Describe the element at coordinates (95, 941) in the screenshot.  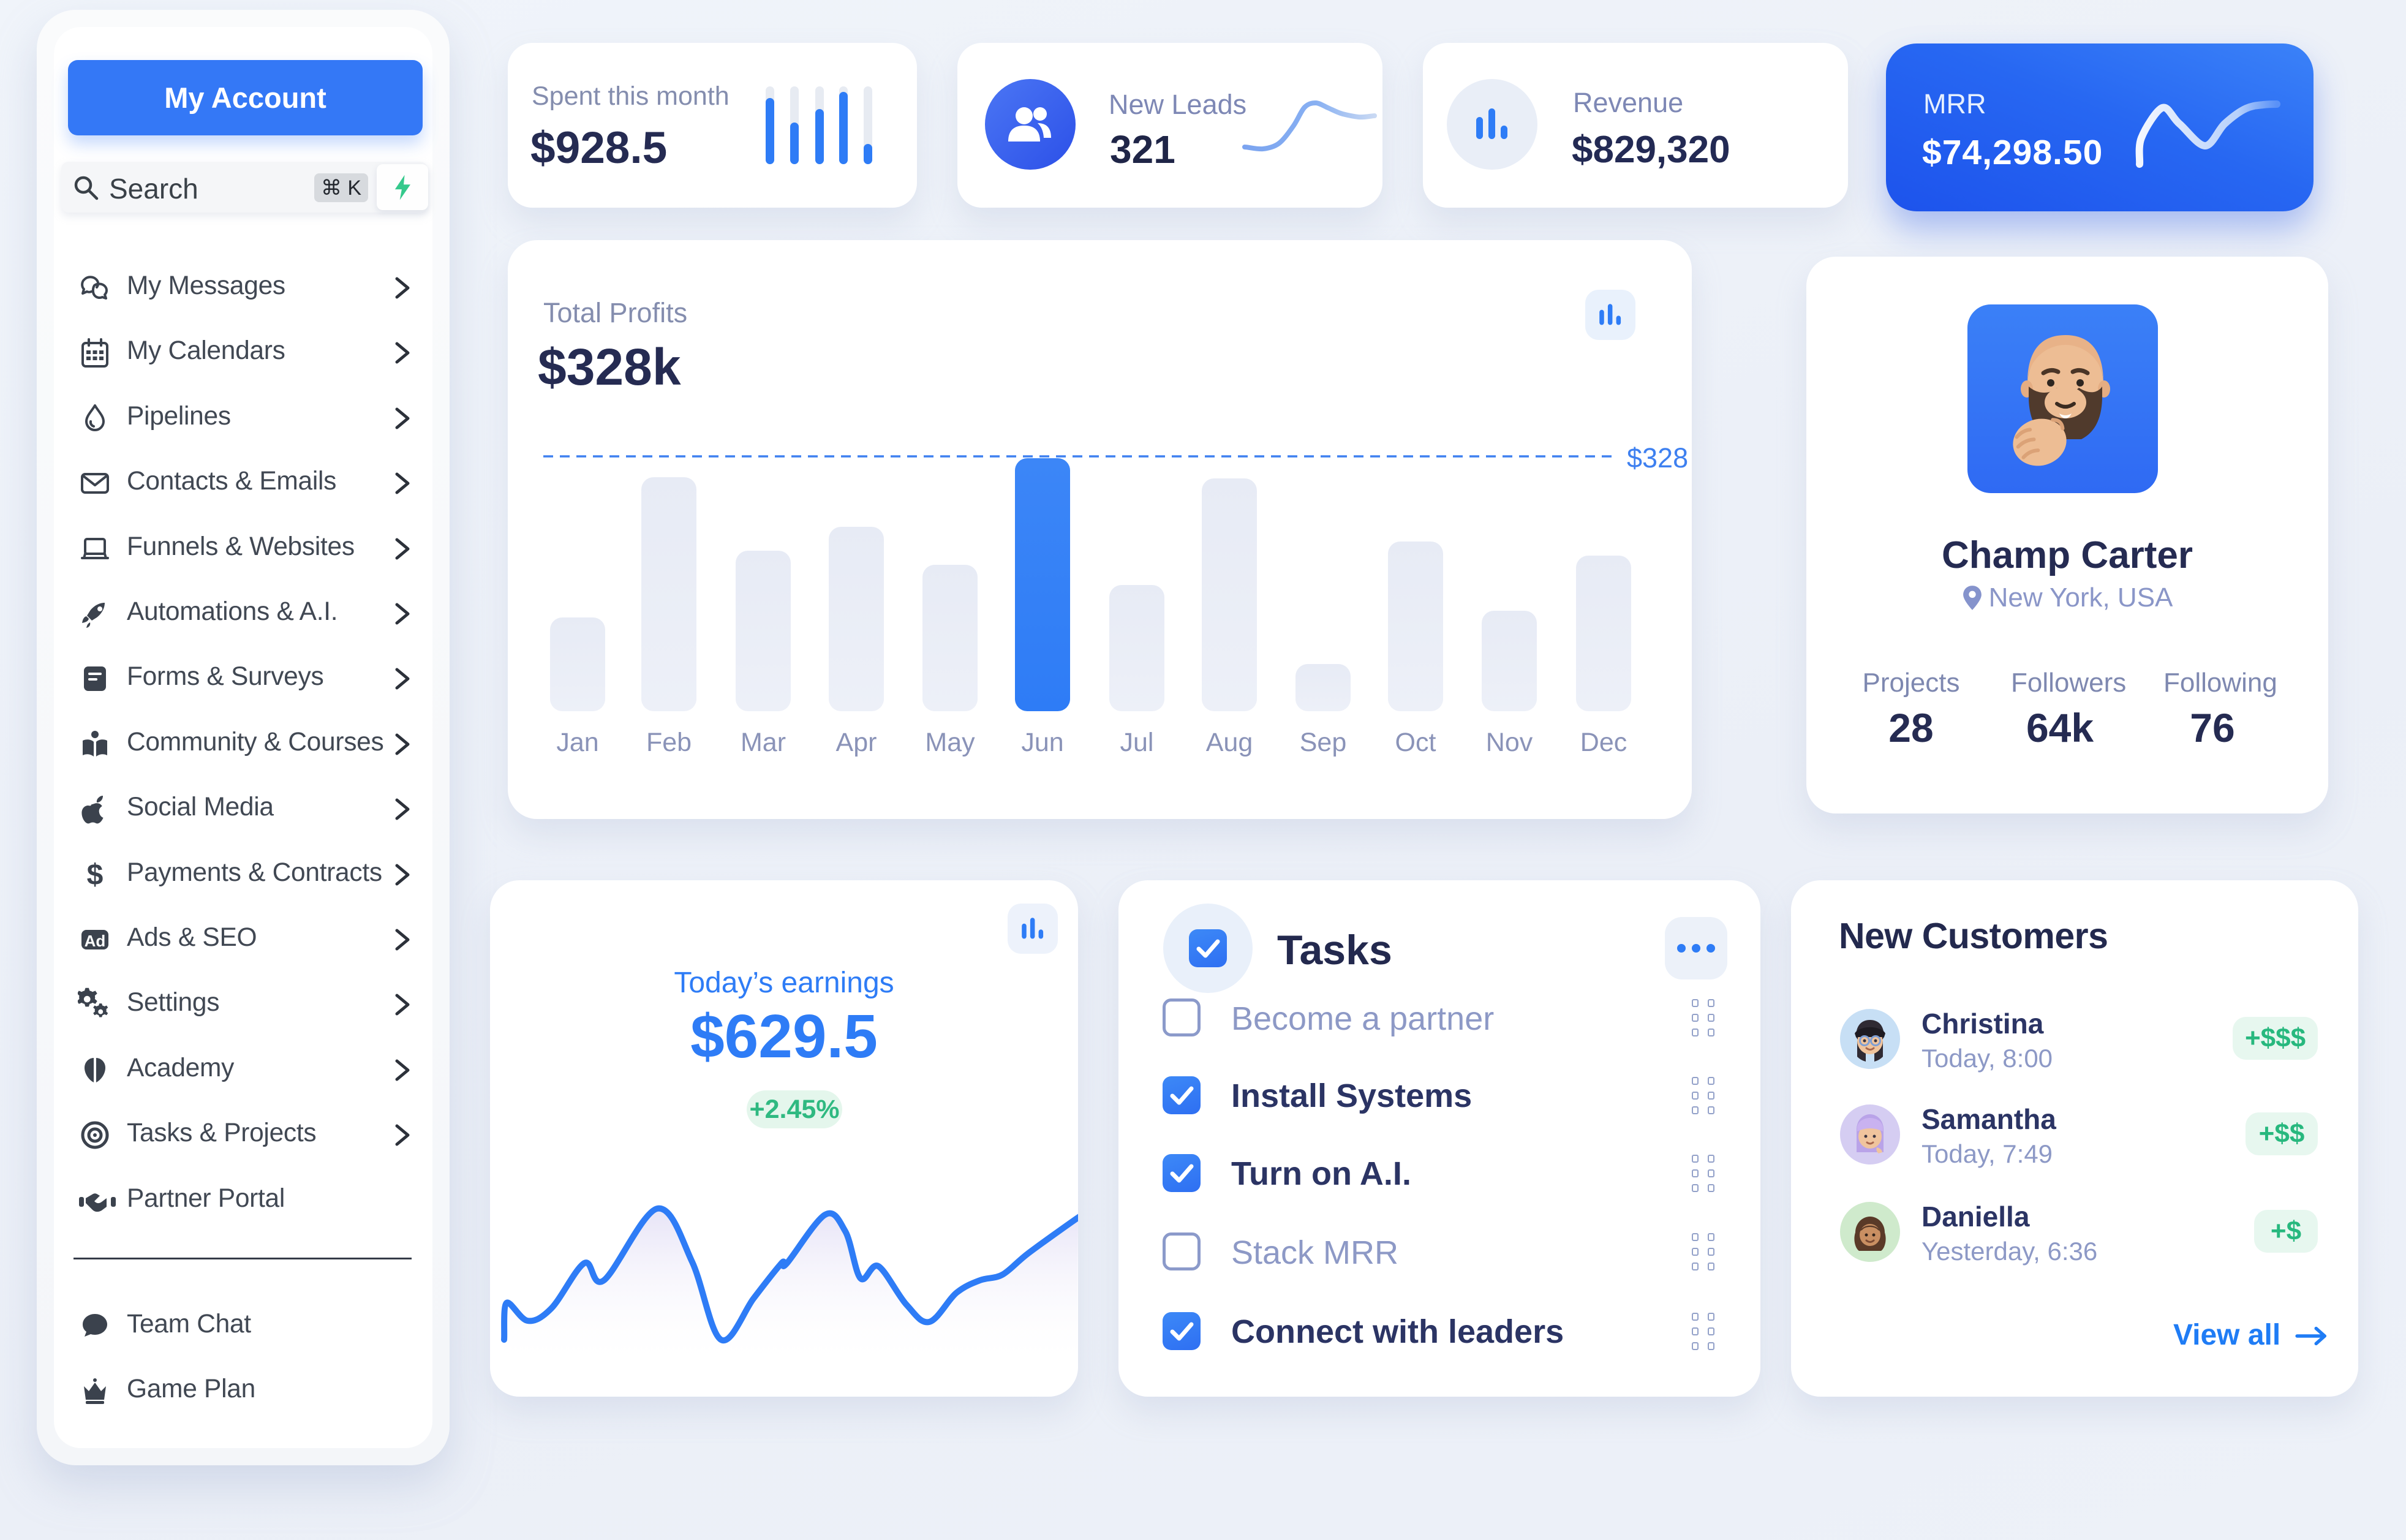
I see `svg-text: Ad` at that location.